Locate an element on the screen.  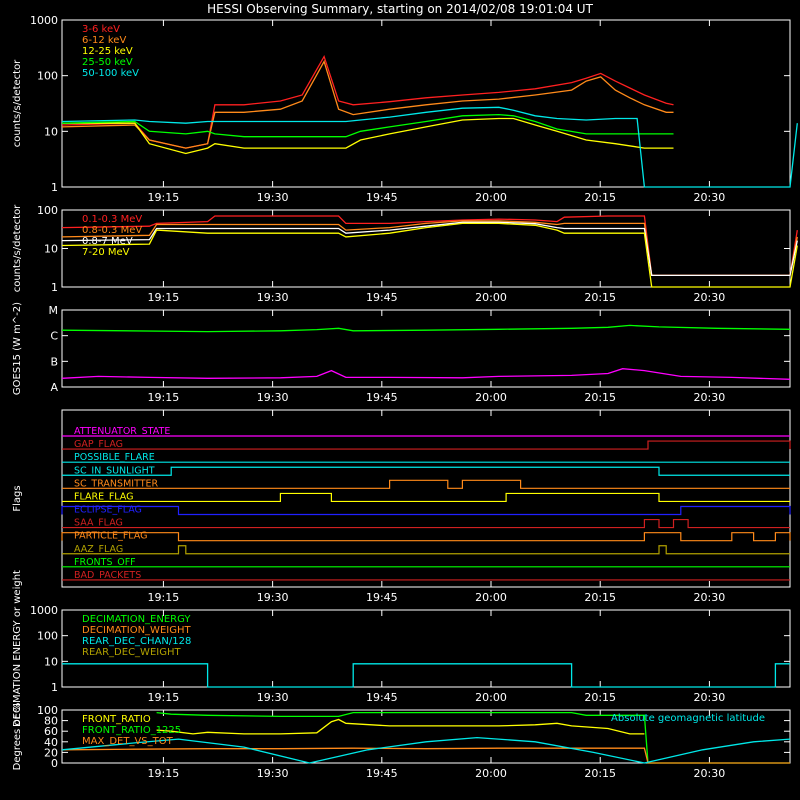
y-axis-label: Flags is located at coordinates (17, 498).